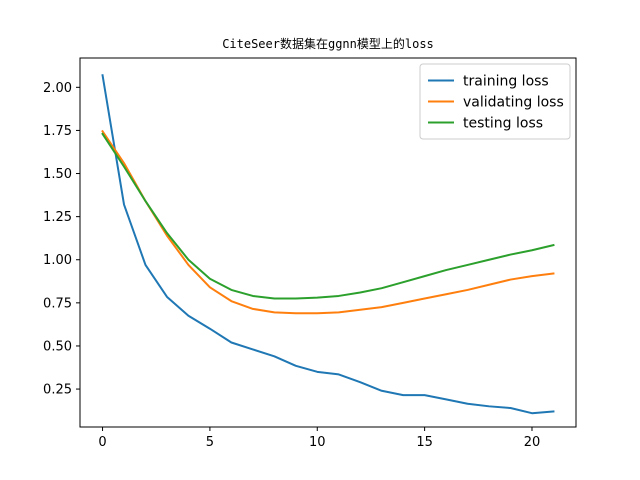 The width and height of the screenshot is (640, 480). What do you see at coordinates (57, 88) in the screenshot?
I see `y-tick-label: 2.00` at bounding box center [57, 88].